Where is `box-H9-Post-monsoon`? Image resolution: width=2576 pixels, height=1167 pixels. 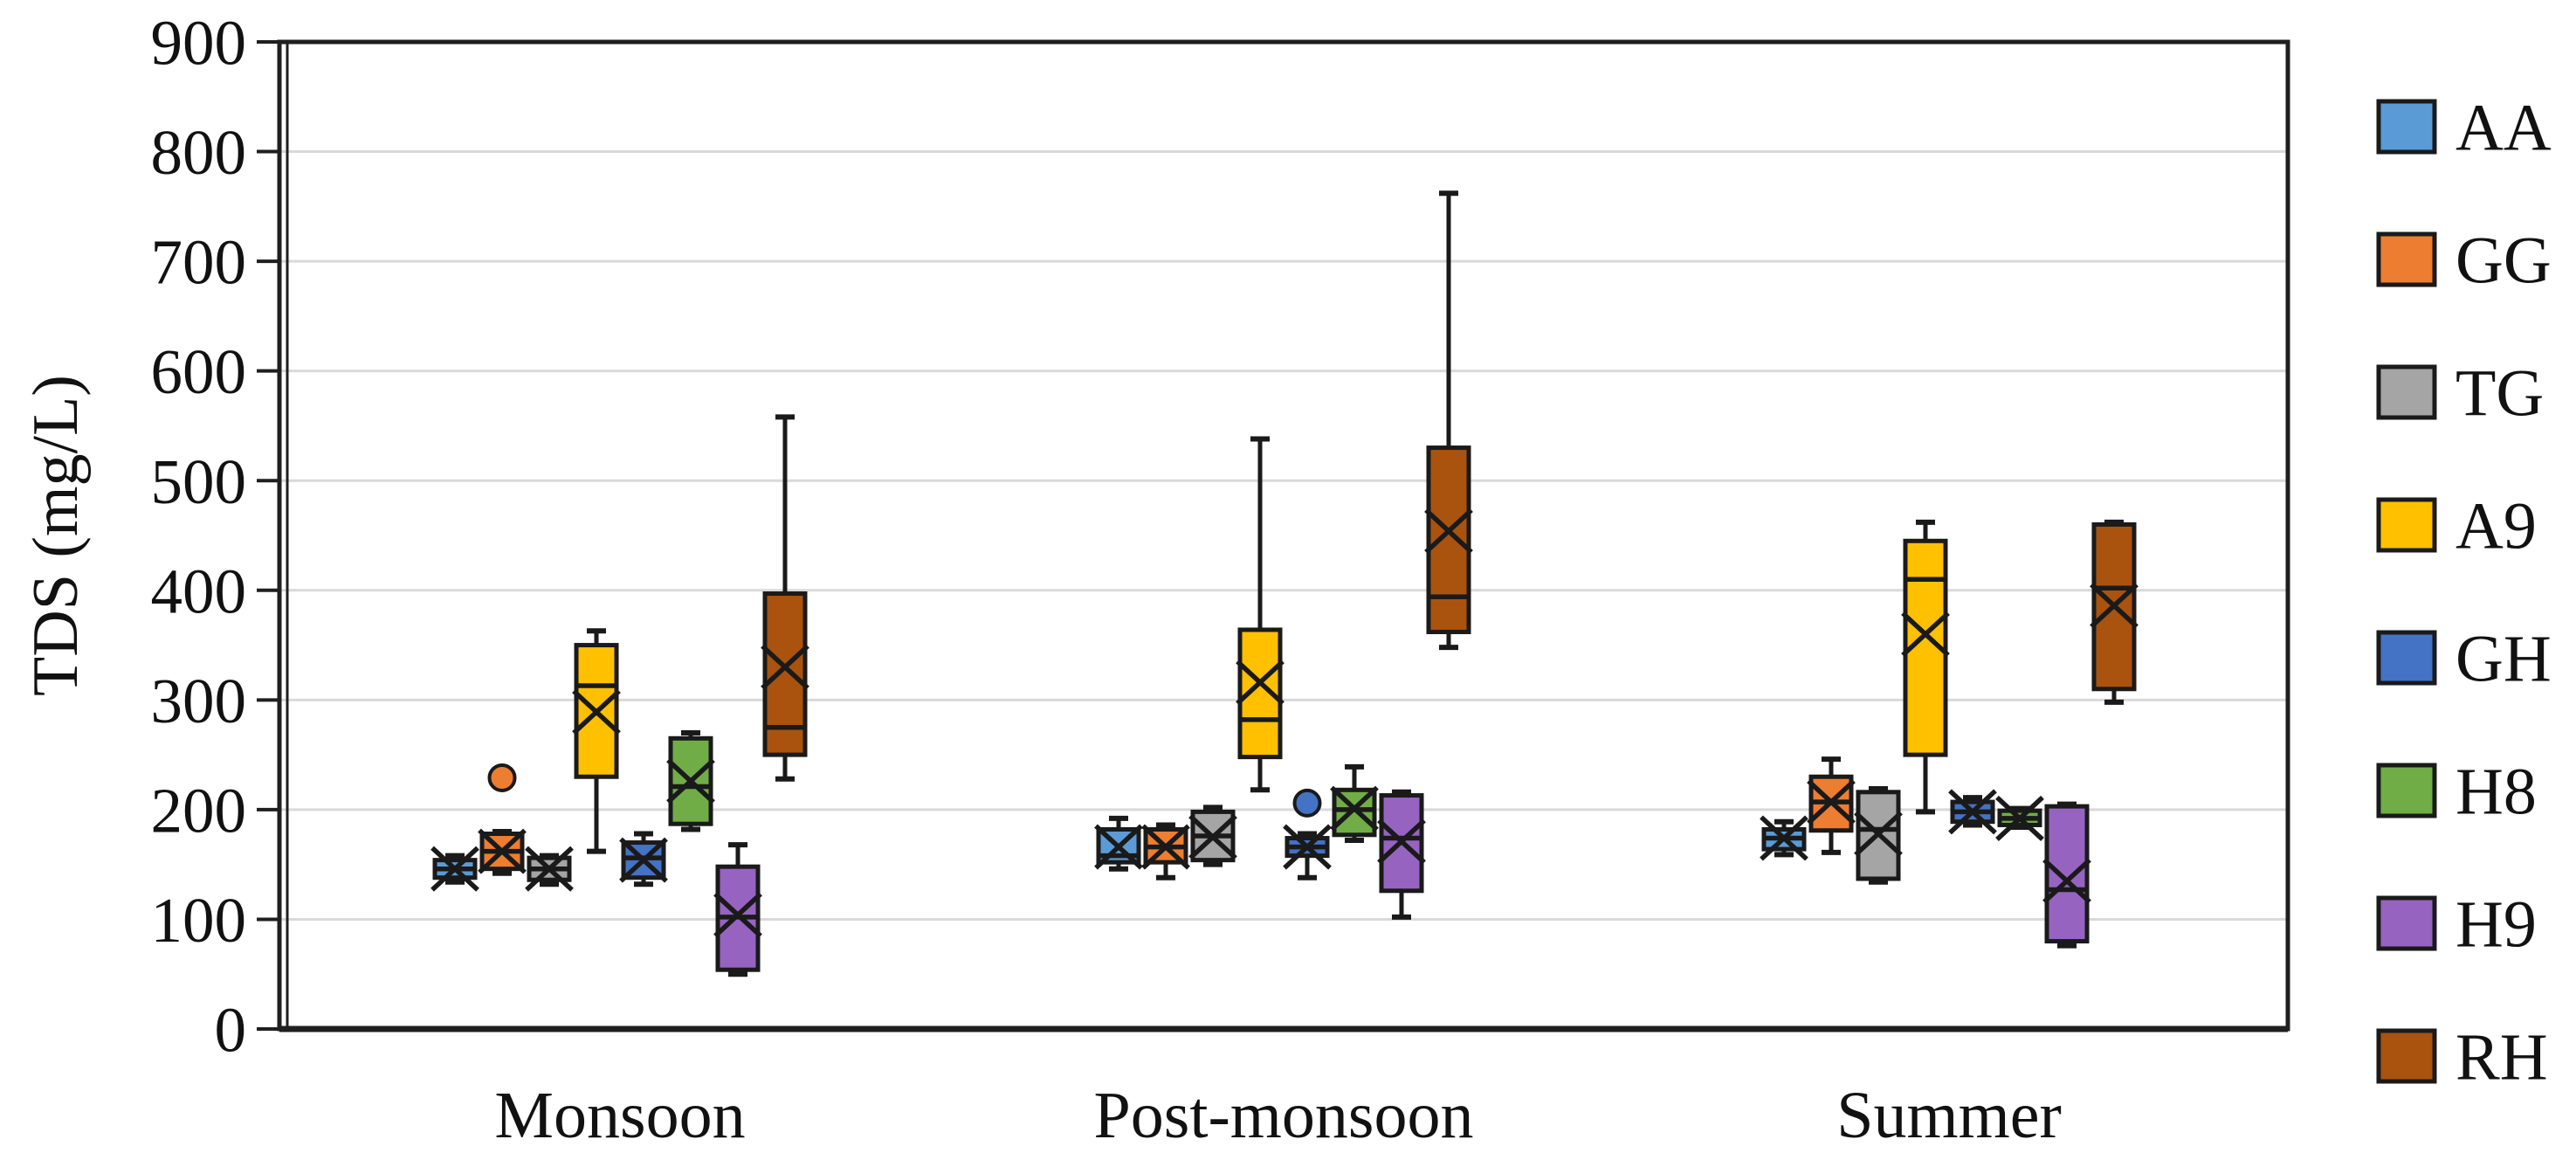
box-H9-Post-monsoon is located at coordinates (1401, 854).